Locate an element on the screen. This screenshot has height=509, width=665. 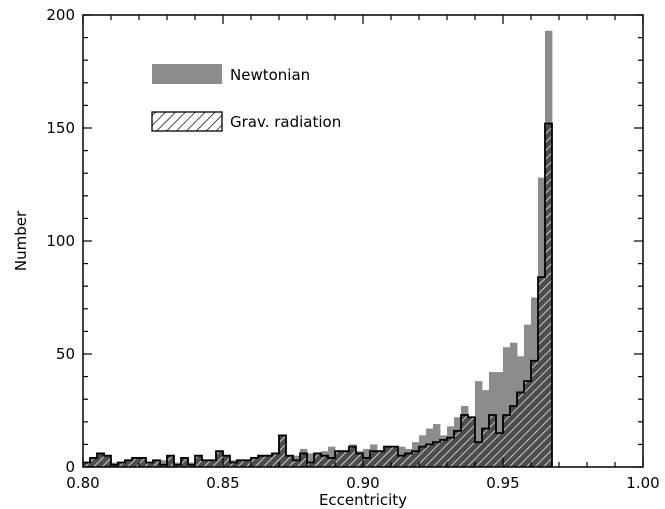
y-tick-label: 100 is located at coordinates (60, 241).